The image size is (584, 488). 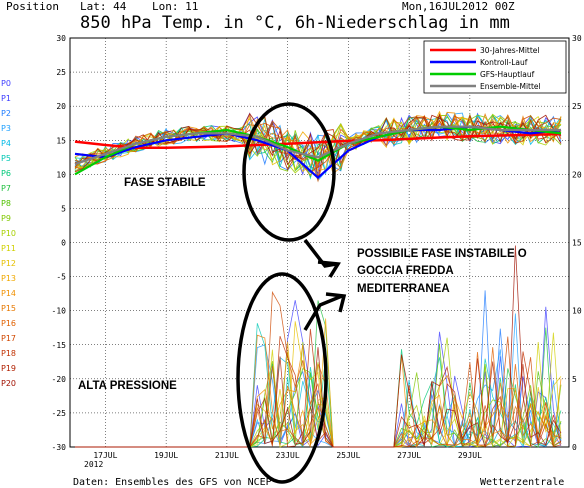 What do you see at coordinates (577, 311) in the screenshot?
I see `right-tick-label: 10` at bounding box center [577, 311].